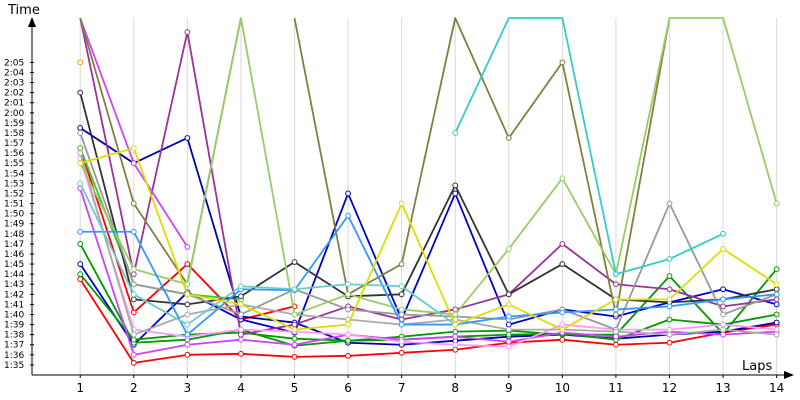 The height and width of the screenshot is (400, 800). Describe the element at coordinates (14, 104) in the screenshot. I see `y-tick-label: 2:01` at that location.